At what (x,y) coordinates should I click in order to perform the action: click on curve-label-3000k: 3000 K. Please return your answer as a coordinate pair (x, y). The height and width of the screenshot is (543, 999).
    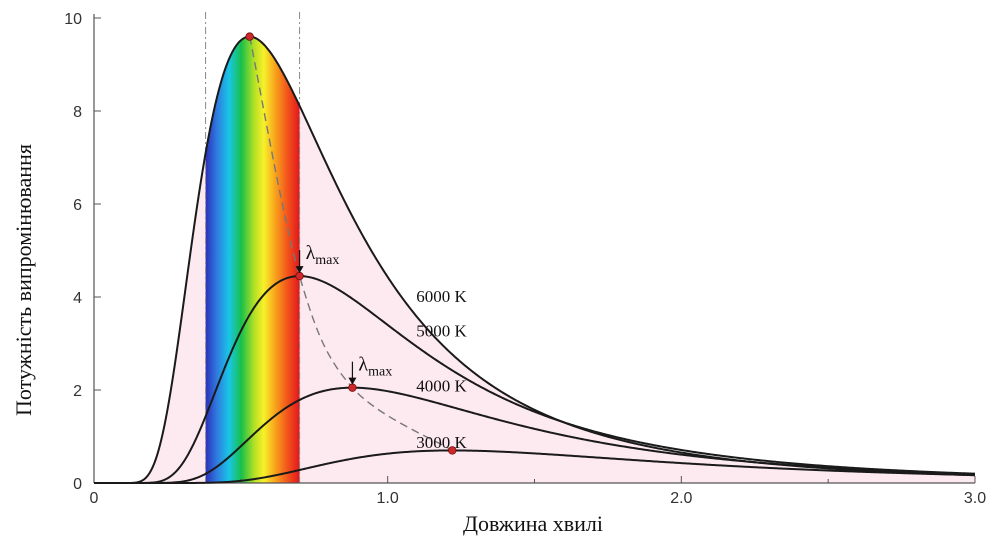
    Looking at the image, I should click on (441, 442).